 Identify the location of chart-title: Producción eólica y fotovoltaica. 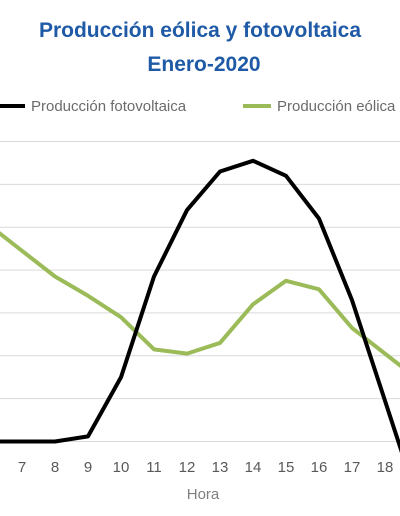
(200, 30).